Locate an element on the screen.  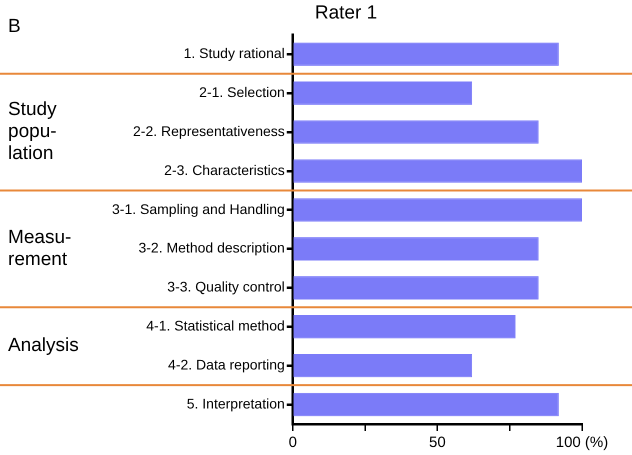
y-tick-label: 3-2. Method description is located at coordinates (211, 248).